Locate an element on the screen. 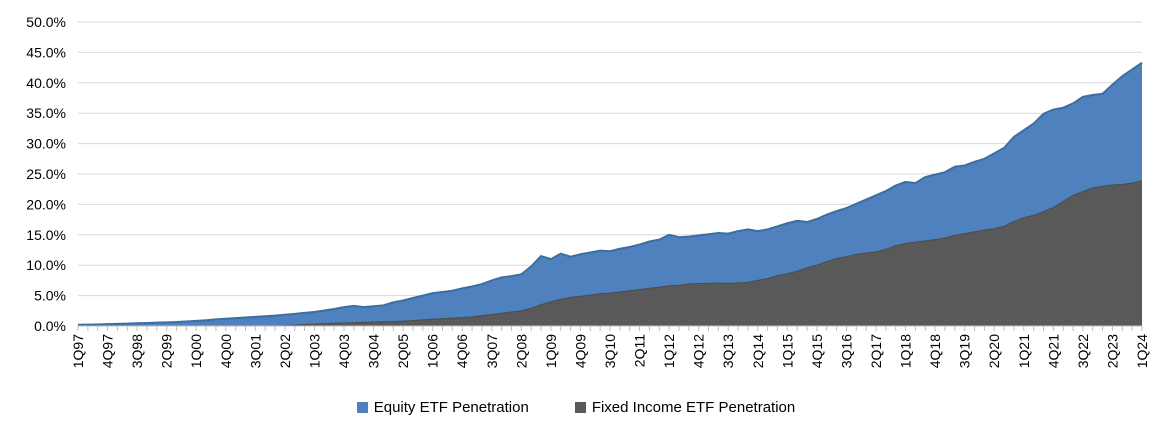  x-axis-tick-label: 4Q97 is located at coordinates (108, 351).